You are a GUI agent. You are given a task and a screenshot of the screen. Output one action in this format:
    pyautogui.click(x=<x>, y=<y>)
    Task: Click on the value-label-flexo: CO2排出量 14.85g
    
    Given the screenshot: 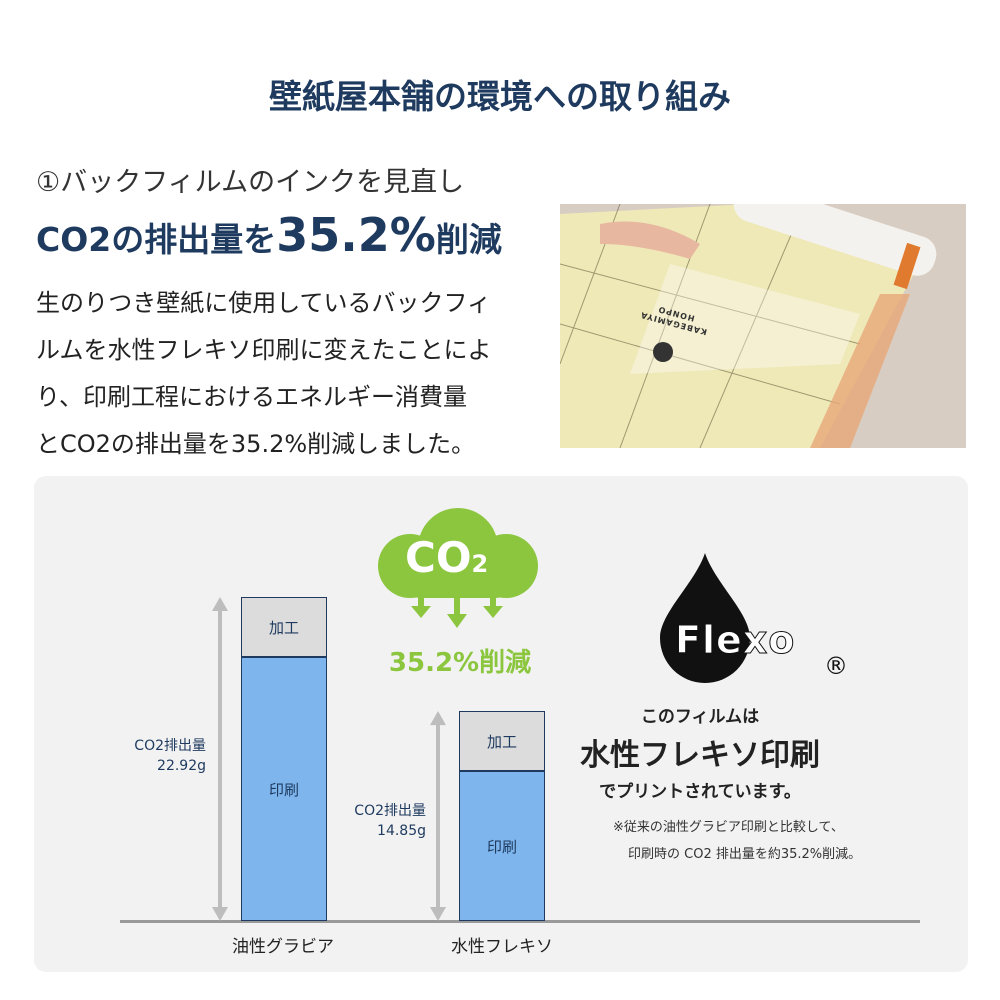 What is the action you would take?
    pyautogui.click(x=373, y=821)
    